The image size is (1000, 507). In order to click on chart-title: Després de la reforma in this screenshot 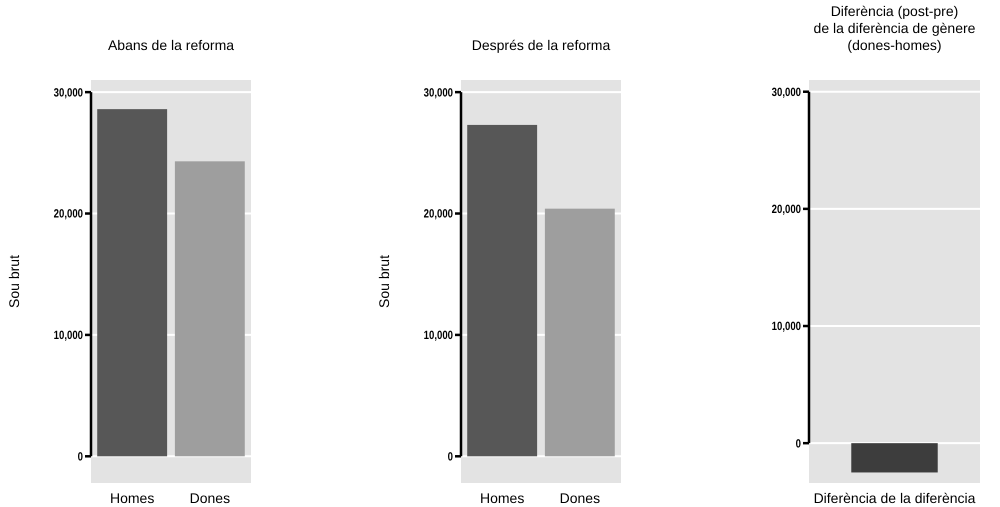, I will do `click(541, 45)`.